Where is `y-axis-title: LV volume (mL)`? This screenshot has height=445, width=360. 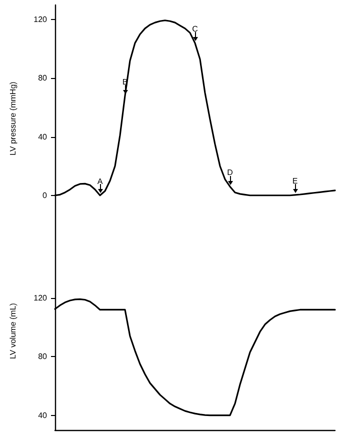
y-axis-title: LV volume (mL) is located at coordinates (13, 330).